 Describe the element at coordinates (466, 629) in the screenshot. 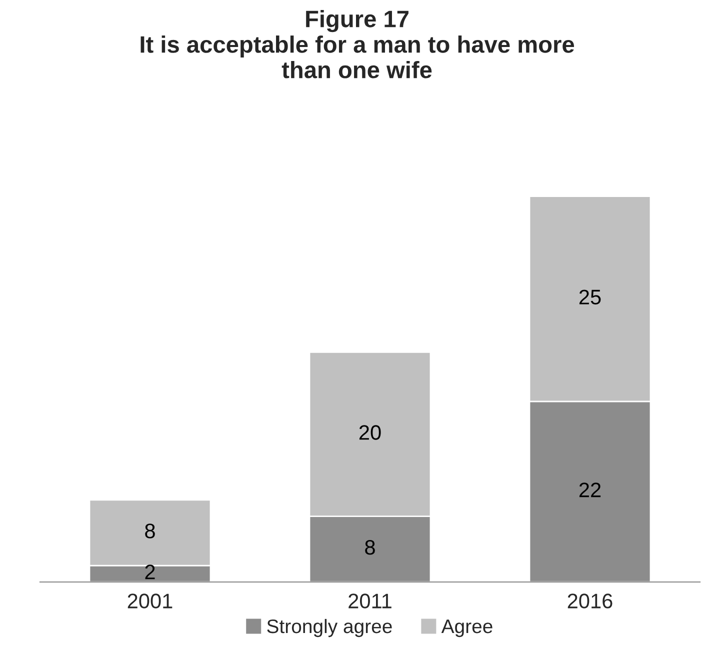

I see `legend-label: Agree` at that location.